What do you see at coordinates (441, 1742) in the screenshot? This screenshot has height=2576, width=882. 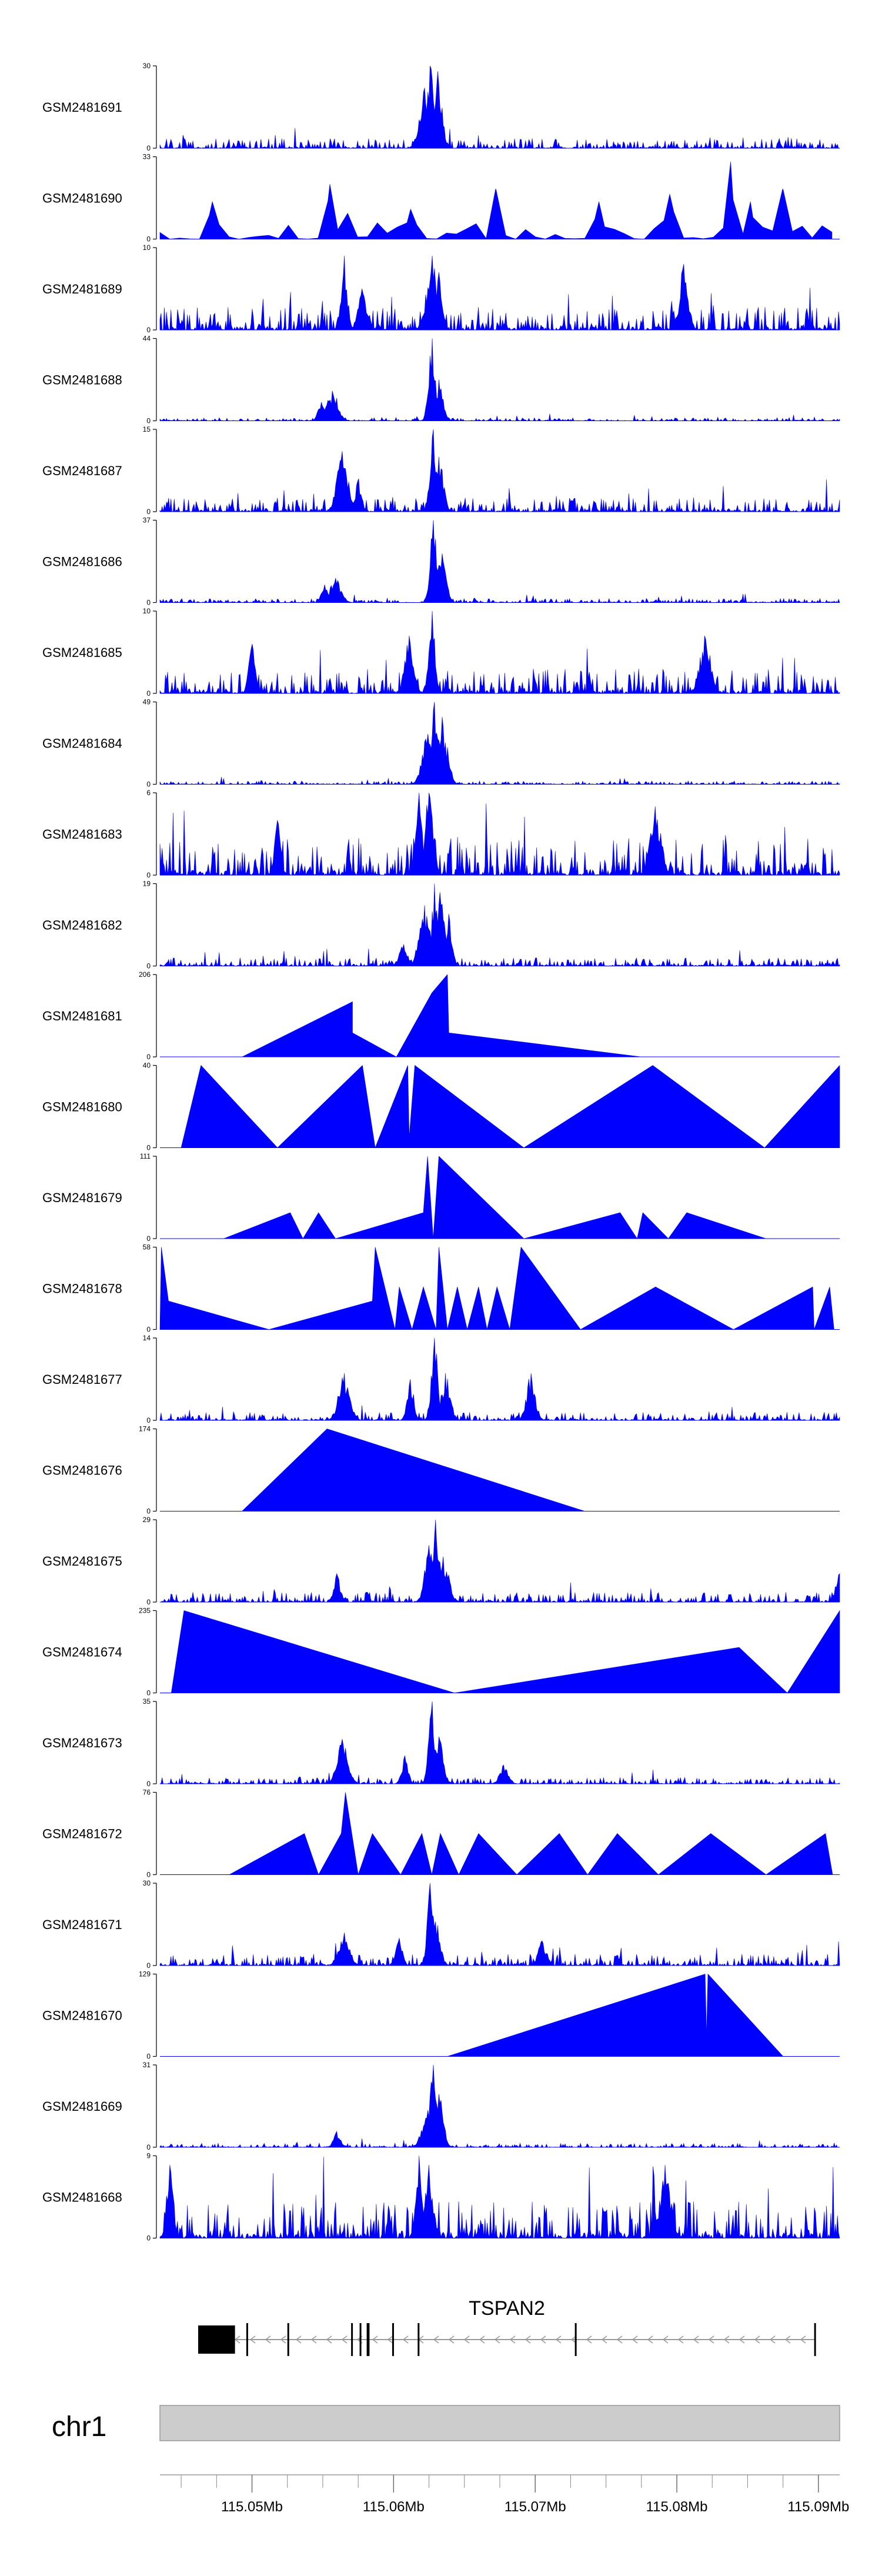 I see `track-GSM2481673: GSM2481673 35 0` at bounding box center [441, 1742].